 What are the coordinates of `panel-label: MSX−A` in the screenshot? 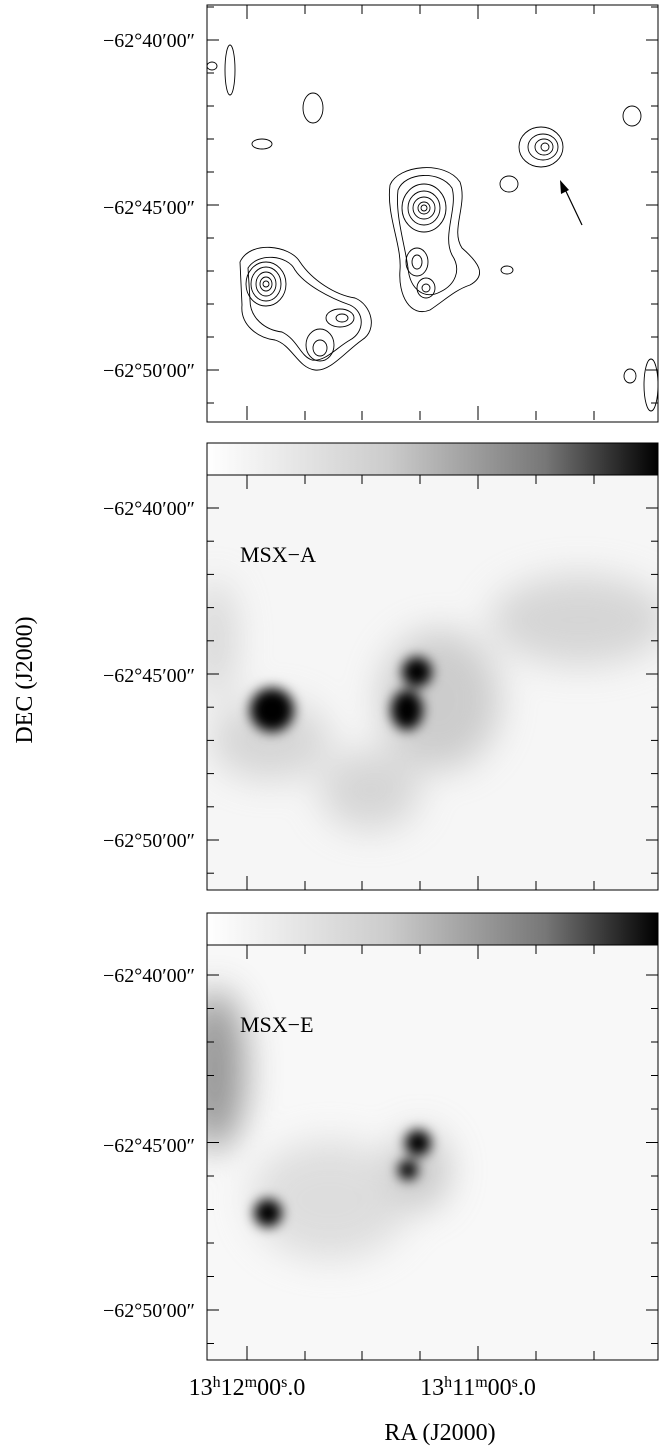 It's located at (278, 554).